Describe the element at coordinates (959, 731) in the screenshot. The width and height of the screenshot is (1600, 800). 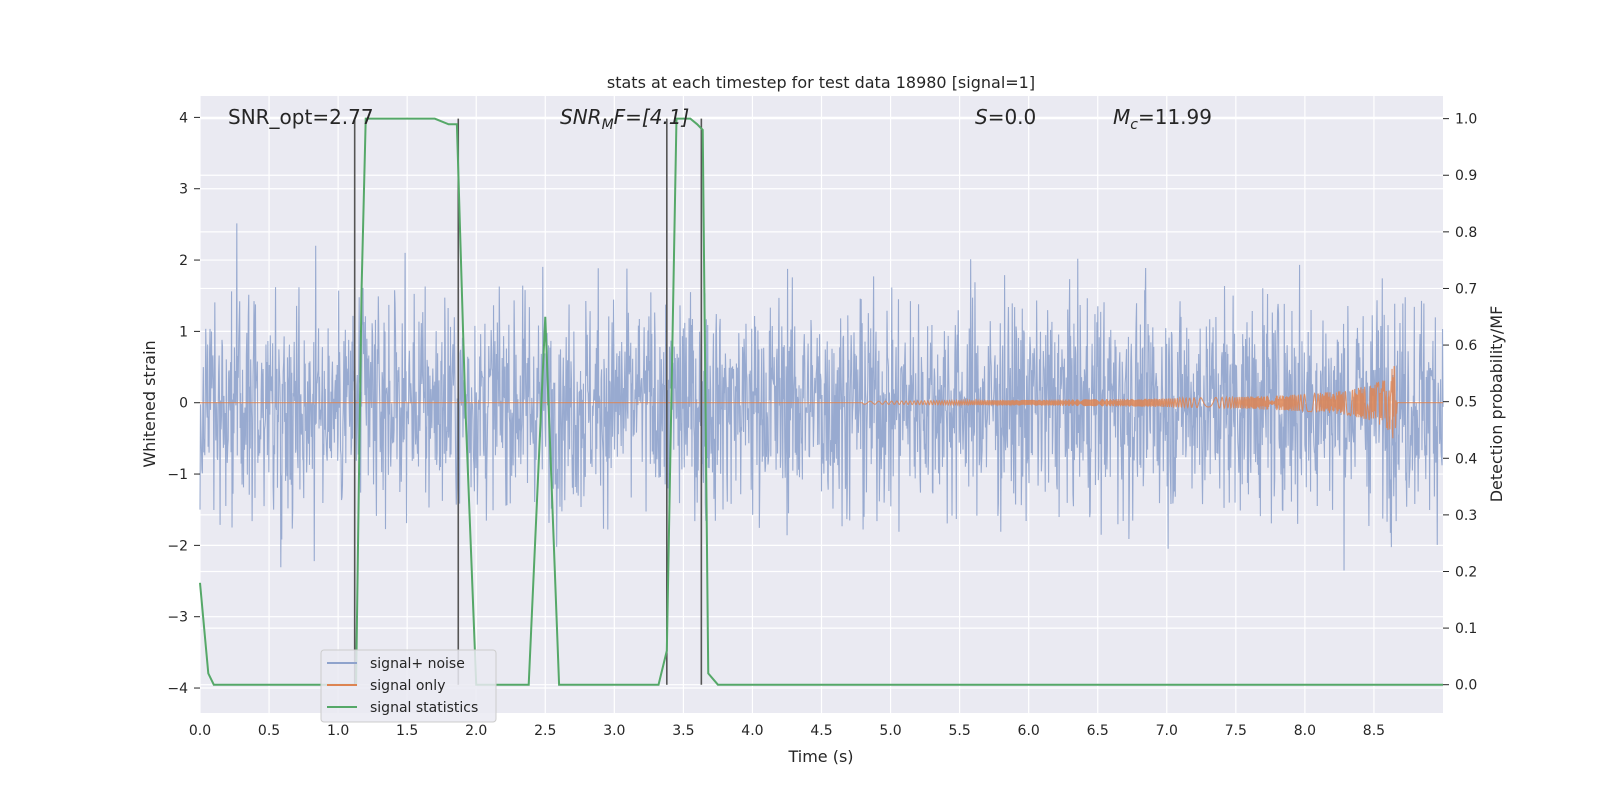
I see `x-tick-label: 5.5` at that location.